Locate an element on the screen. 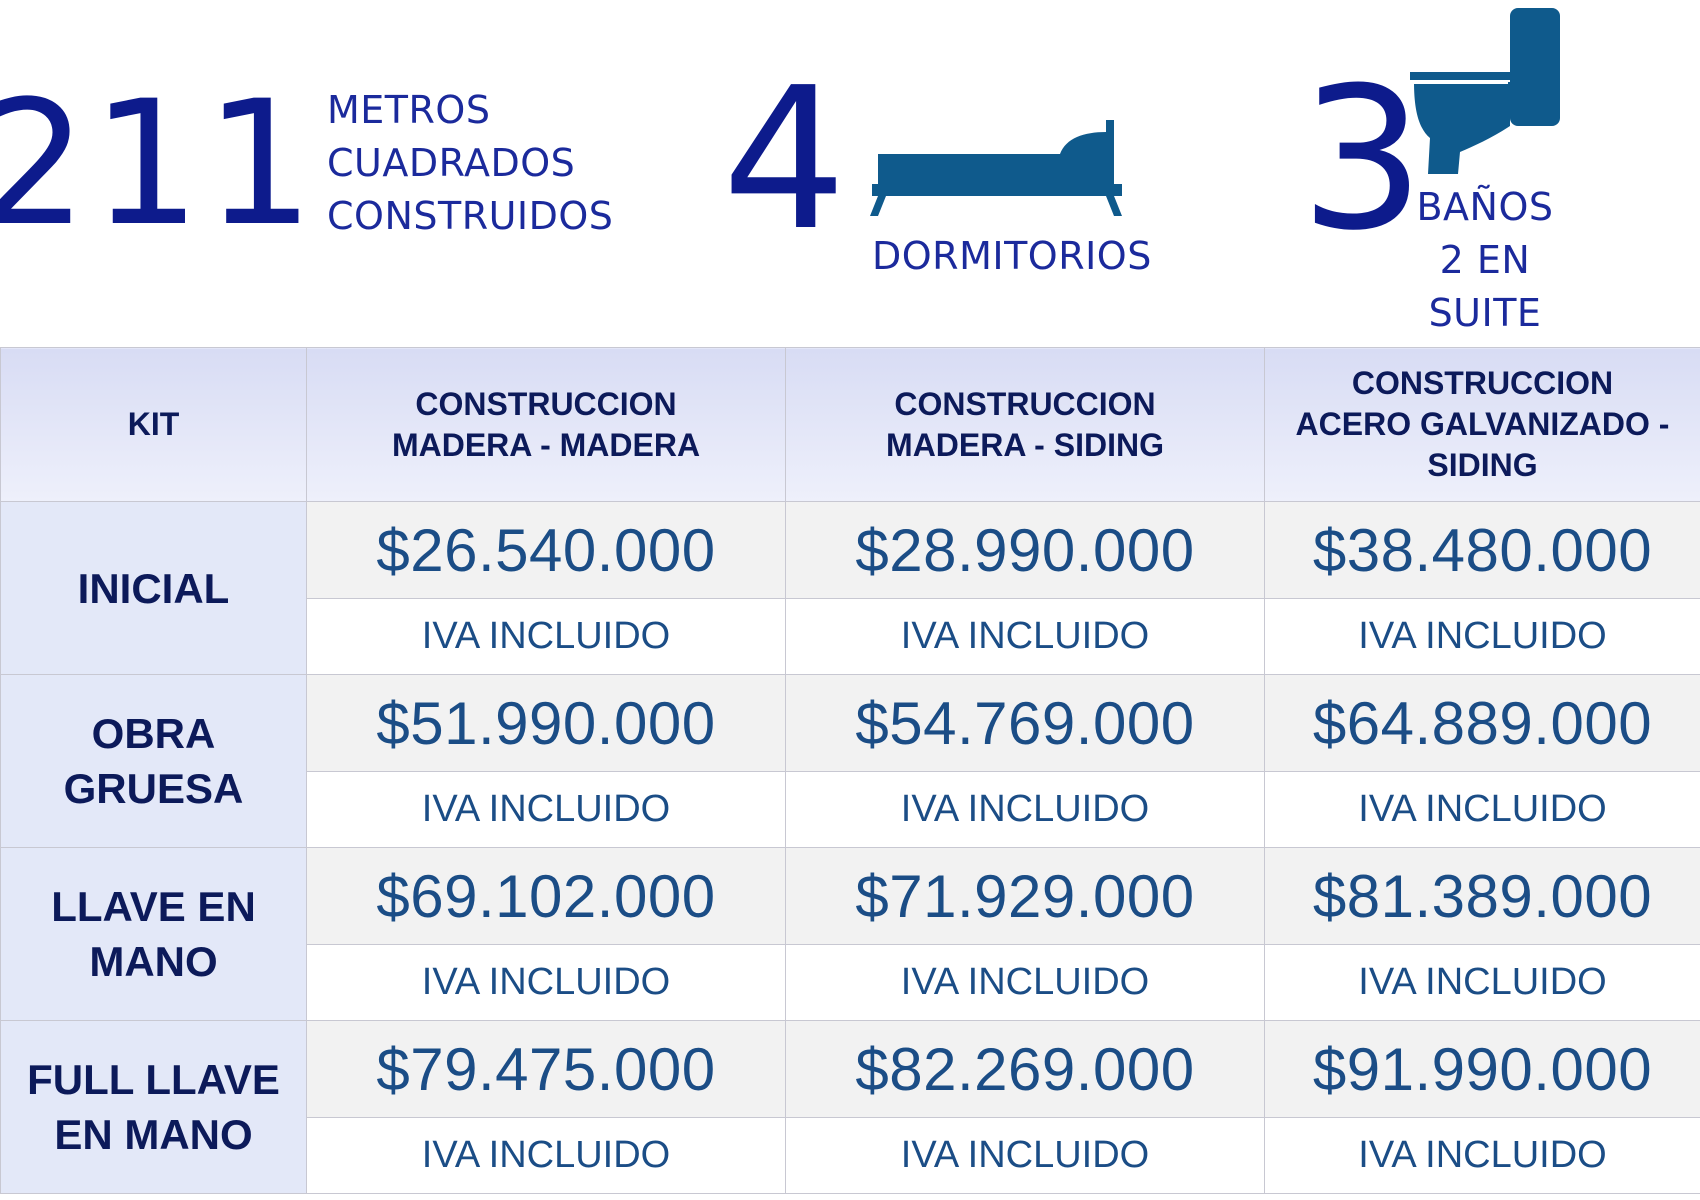 The width and height of the screenshot is (1700, 1200). kit-name-cell: LLAVE EN MANO is located at coordinates (153, 934).